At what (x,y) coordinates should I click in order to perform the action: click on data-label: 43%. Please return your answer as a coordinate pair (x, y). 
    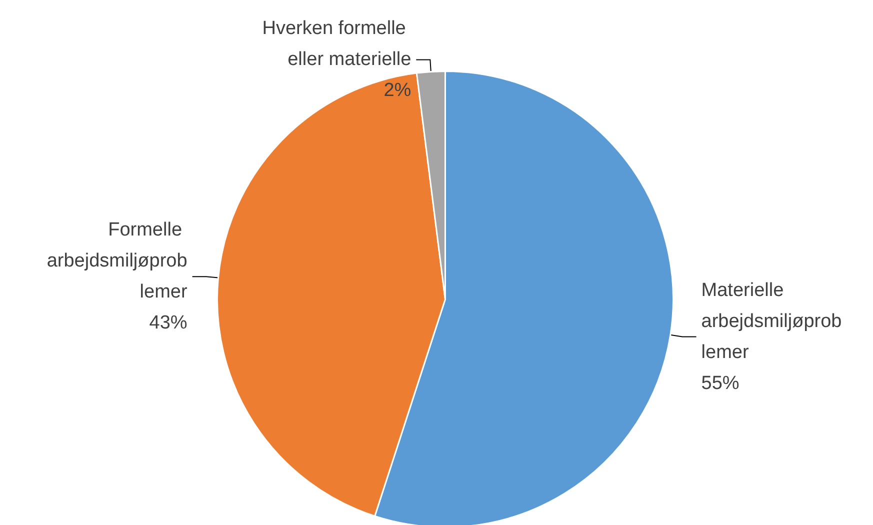
    Looking at the image, I should click on (168, 323).